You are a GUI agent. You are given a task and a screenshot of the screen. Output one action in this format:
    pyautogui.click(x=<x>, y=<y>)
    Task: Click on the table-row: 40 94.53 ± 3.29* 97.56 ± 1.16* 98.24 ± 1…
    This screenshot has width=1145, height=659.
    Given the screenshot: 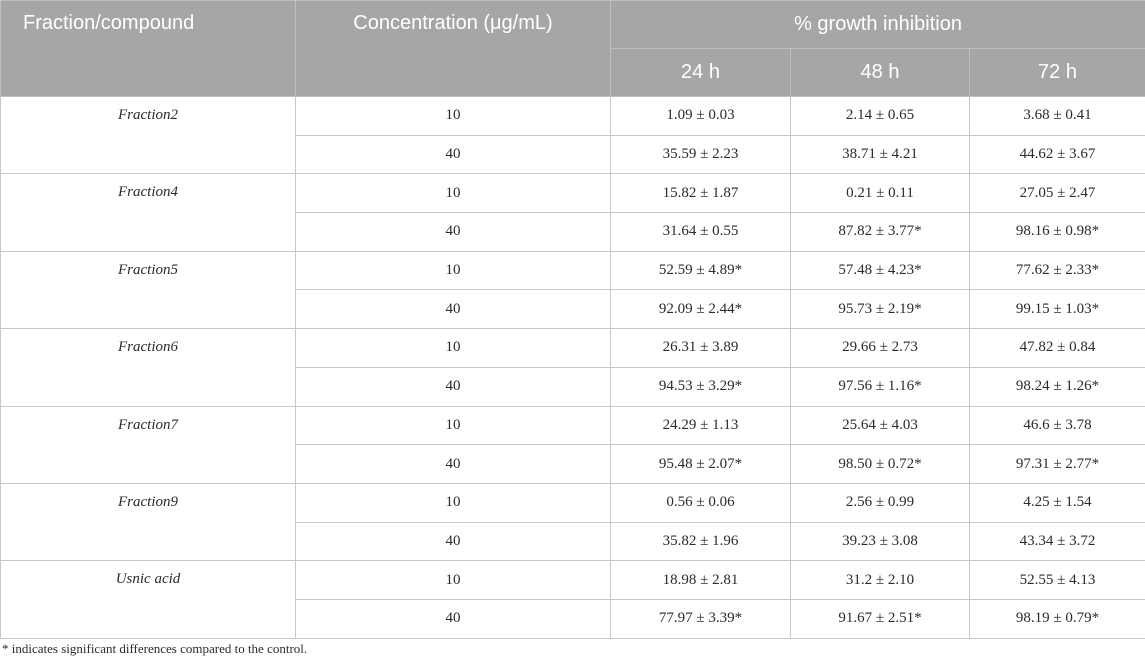 What is the action you would take?
    pyautogui.click(x=573, y=386)
    